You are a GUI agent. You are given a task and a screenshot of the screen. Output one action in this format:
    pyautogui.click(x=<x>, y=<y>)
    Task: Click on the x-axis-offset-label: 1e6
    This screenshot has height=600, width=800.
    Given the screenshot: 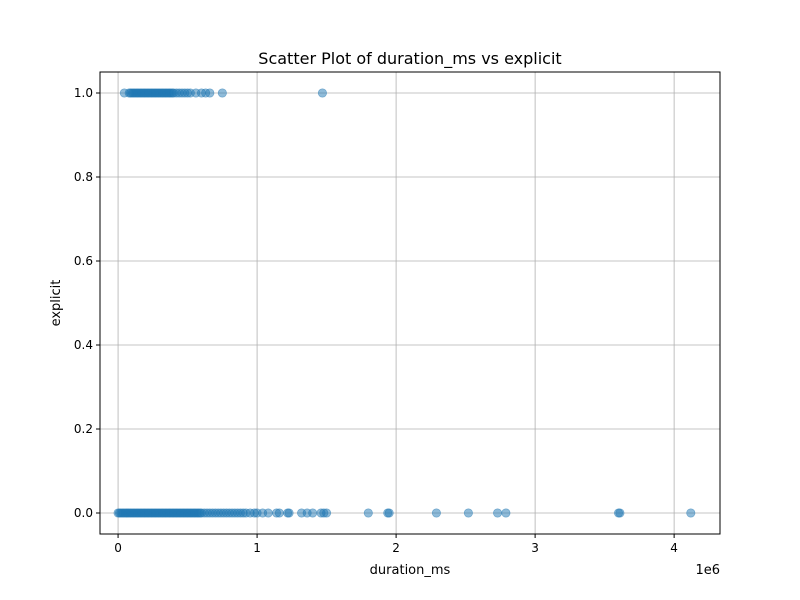 What is the action you would take?
    pyautogui.click(x=707, y=570)
    